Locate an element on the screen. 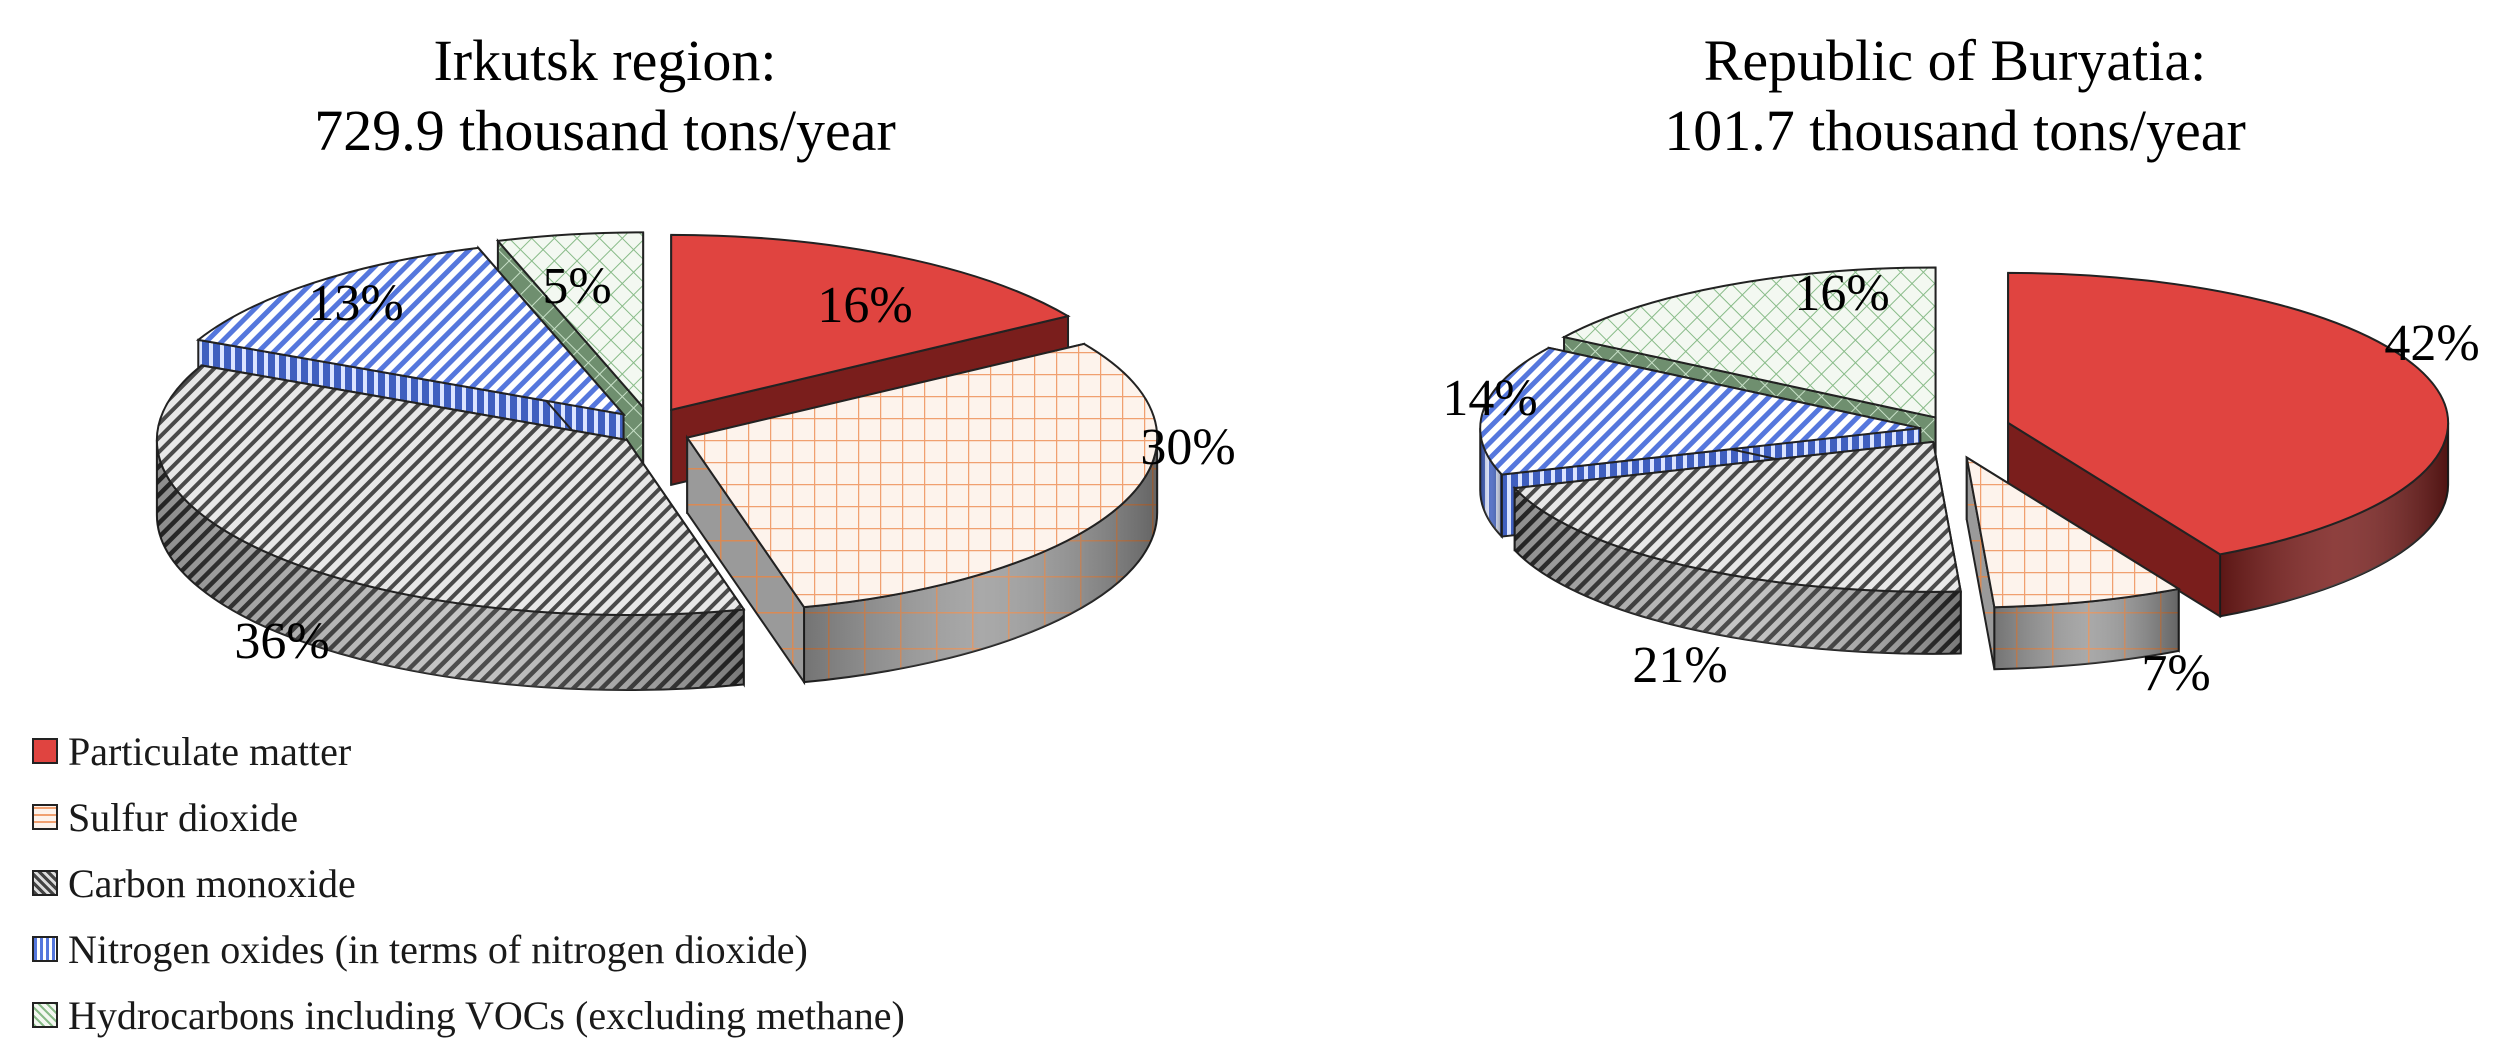 The height and width of the screenshot is (1055, 2519). legend-swatch-hydrocarbons is located at coordinates (45, 1015).